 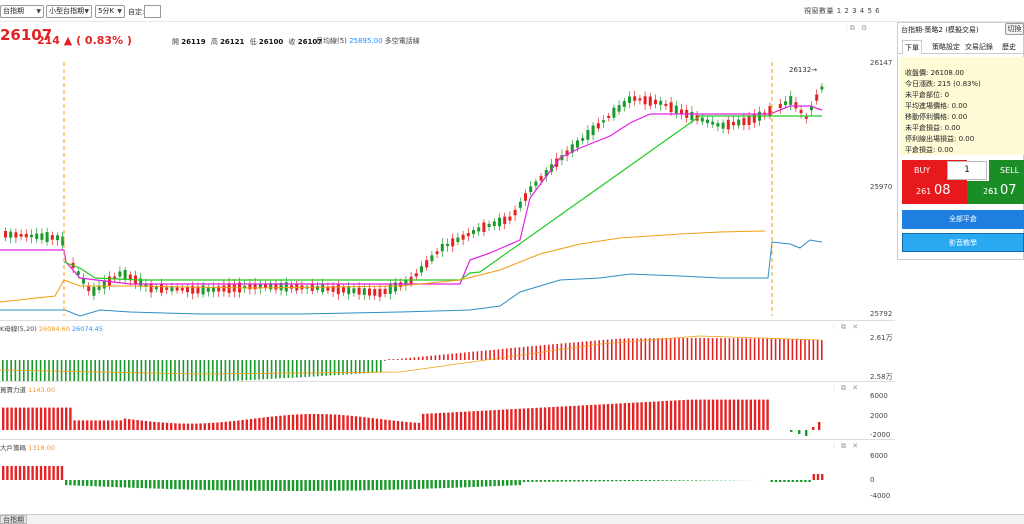 What do you see at coordinates (942, 190) in the screenshot?
I see `bid-suffix: 08` at bounding box center [942, 190].